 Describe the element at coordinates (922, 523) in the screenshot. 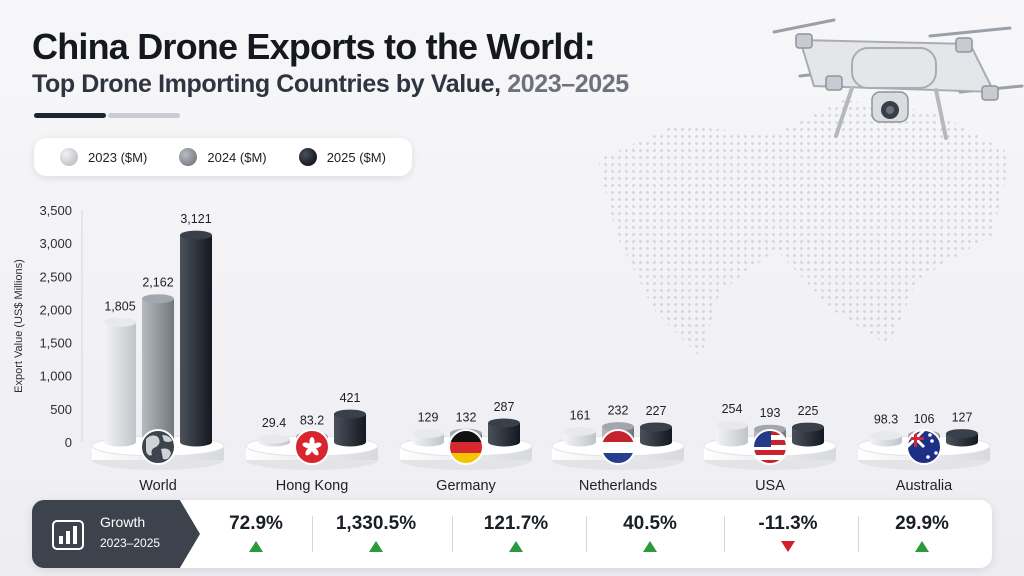

I see `growth-value: 29.9%` at that location.